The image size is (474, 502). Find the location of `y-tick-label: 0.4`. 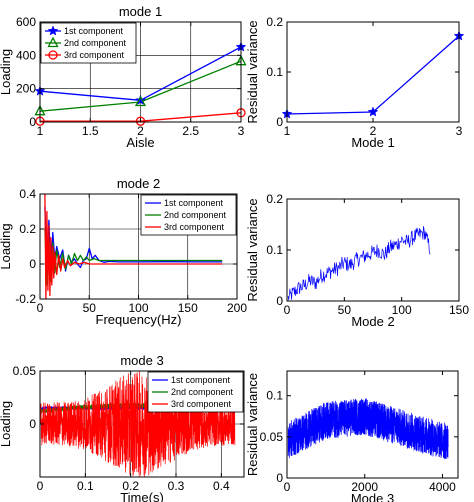

y-tick-label: 0.4 is located at coordinates (27, 194).